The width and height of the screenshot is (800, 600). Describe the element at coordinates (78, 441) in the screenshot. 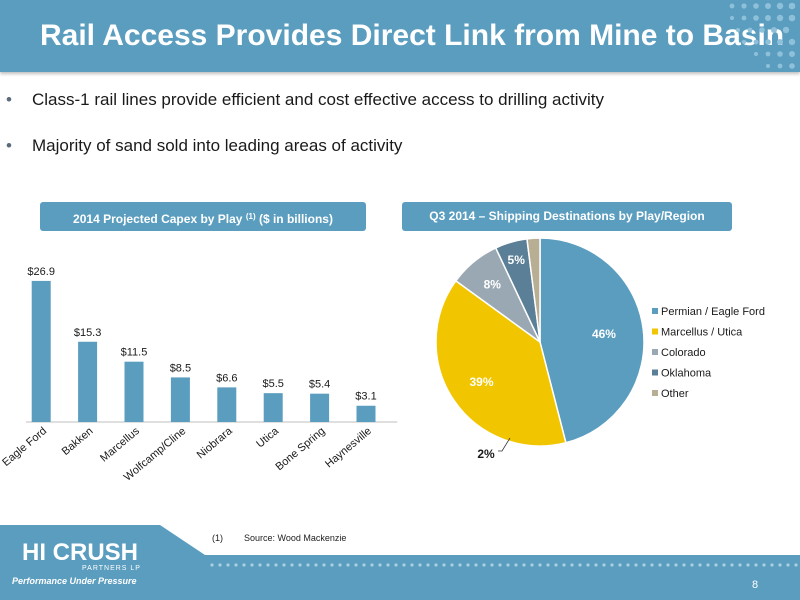

I see `category-tick-label: Bakken` at that location.